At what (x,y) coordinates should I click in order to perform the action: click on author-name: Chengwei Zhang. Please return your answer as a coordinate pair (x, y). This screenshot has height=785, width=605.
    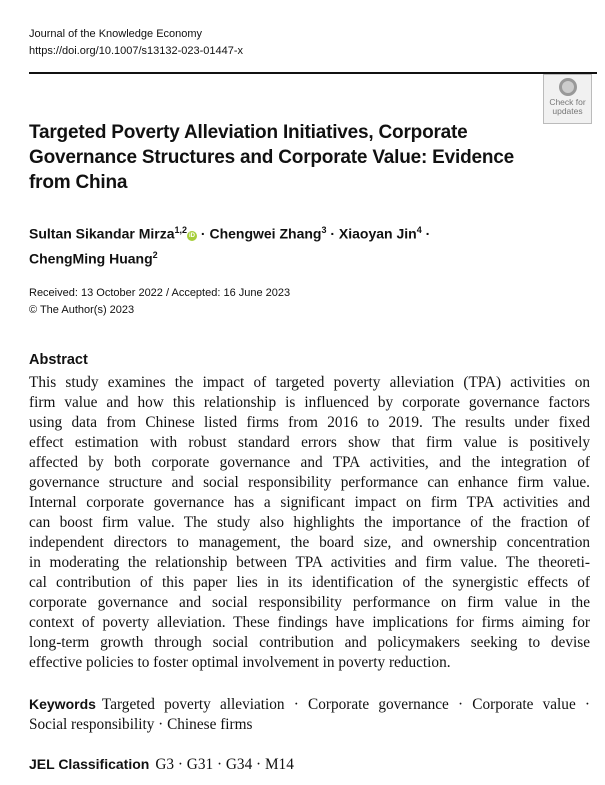
    Looking at the image, I should click on (265, 233).